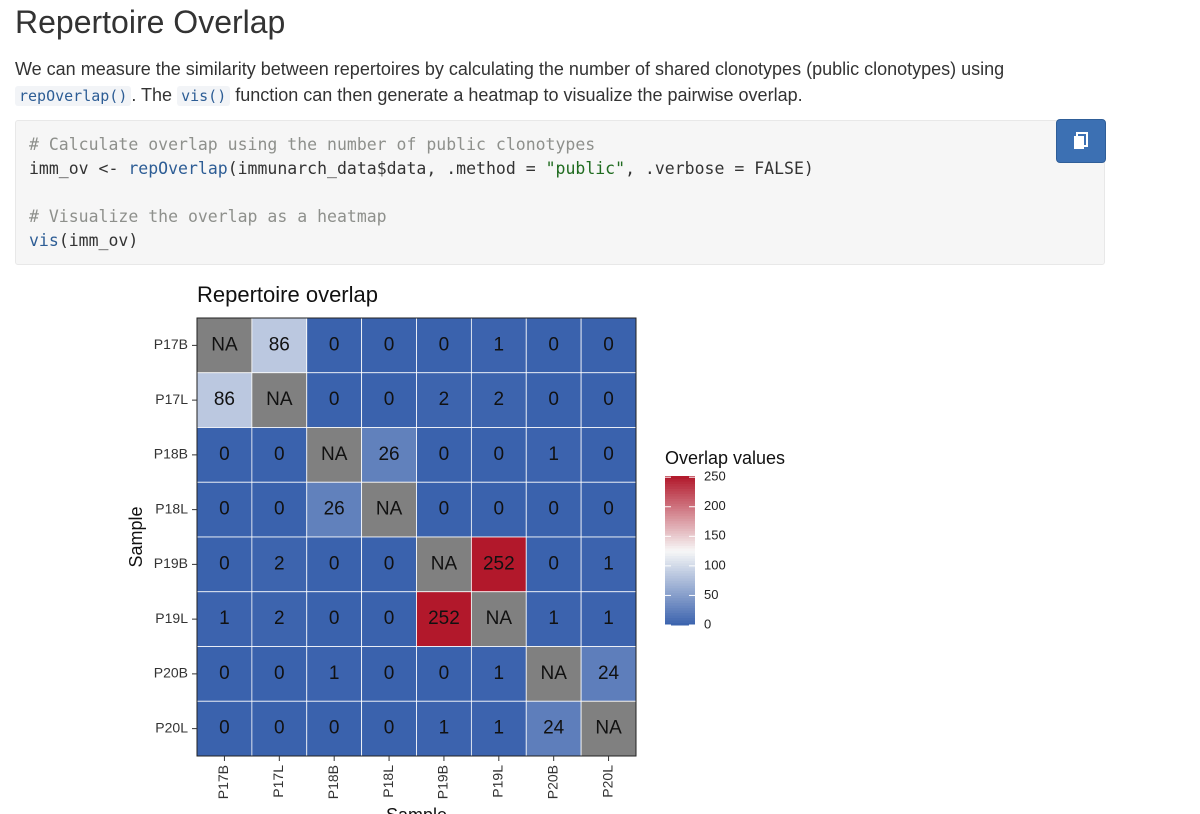 This screenshot has height=814, width=1200. Describe the element at coordinates (719, 168) in the screenshot. I see `code-token: , .verbose = FALSE)` at that location.